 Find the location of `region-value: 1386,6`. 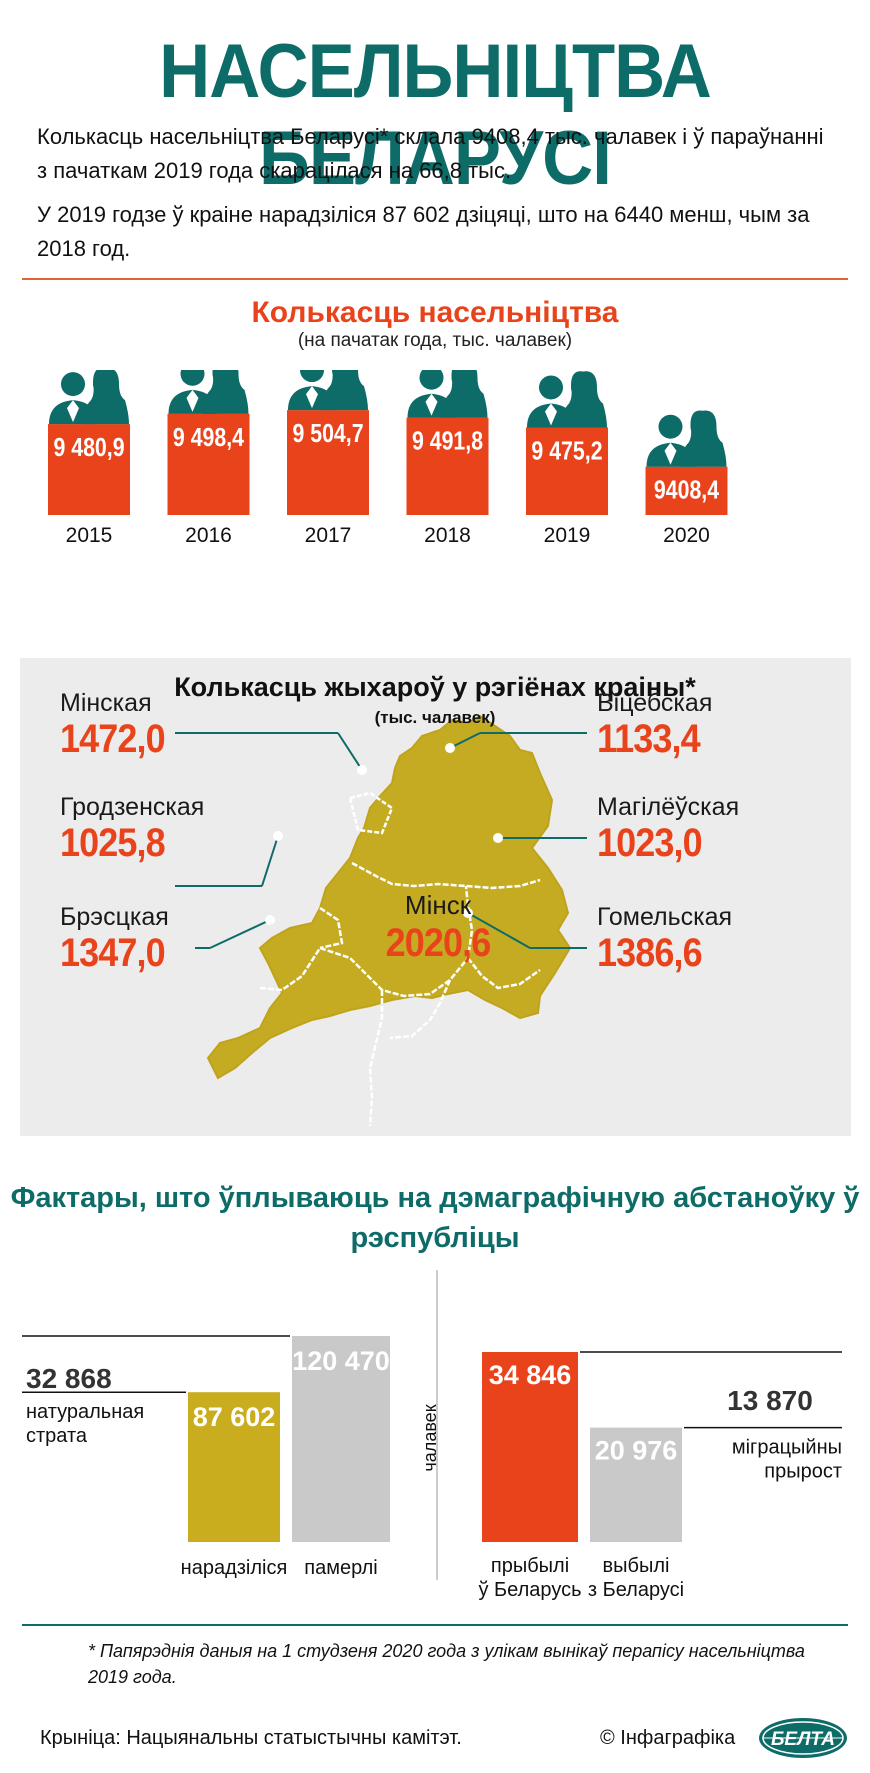

region-value: 1386,6 is located at coordinates (650, 953).